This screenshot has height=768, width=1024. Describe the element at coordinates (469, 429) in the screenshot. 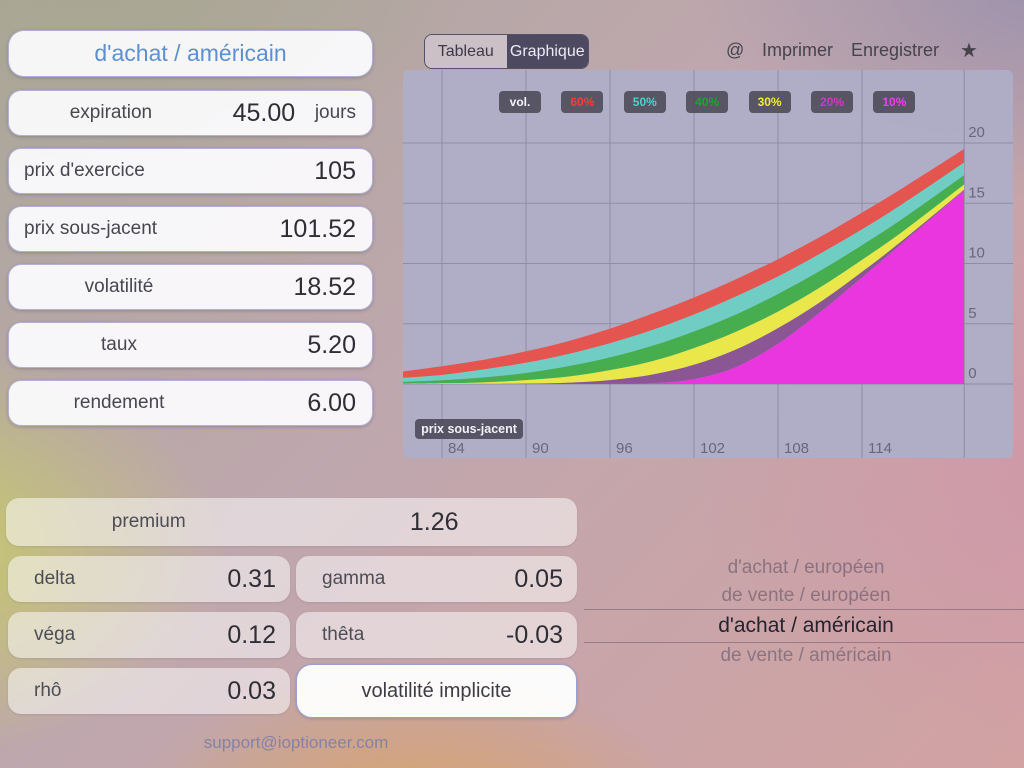

I see `x-axis-badge: prix sous-jacent` at that location.